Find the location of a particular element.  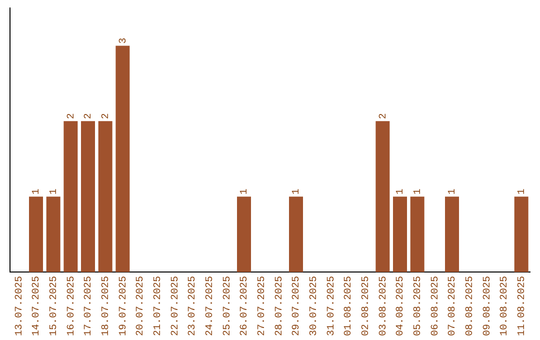

x-tick-label: 10.08.2025 is located at coordinates (505, 306).